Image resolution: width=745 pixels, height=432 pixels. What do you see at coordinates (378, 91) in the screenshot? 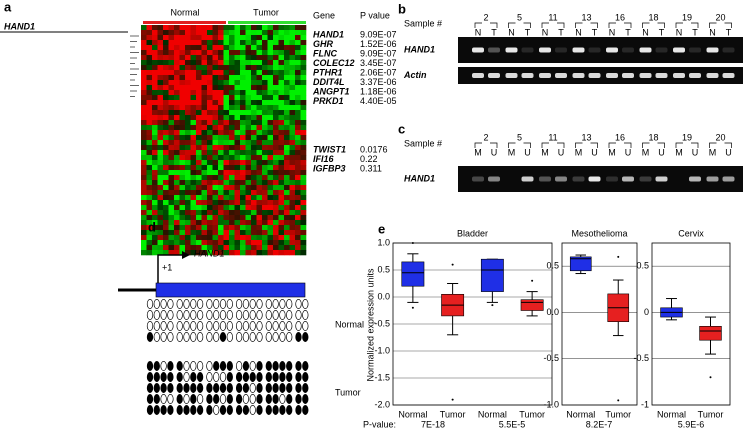
I see `p-value: 1.18E-06` at bounding box center [378, 91].